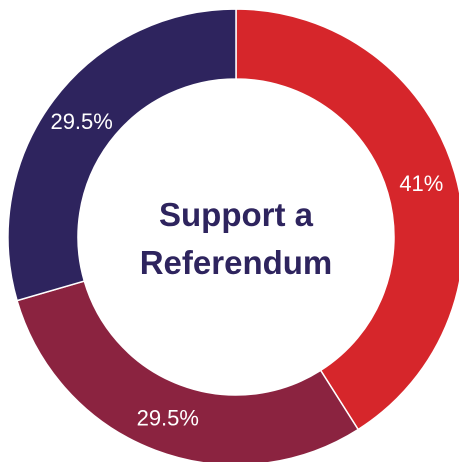 The image size is (459, 462). I want to click on slice-label-3: 29.5%, so click(81, 121).